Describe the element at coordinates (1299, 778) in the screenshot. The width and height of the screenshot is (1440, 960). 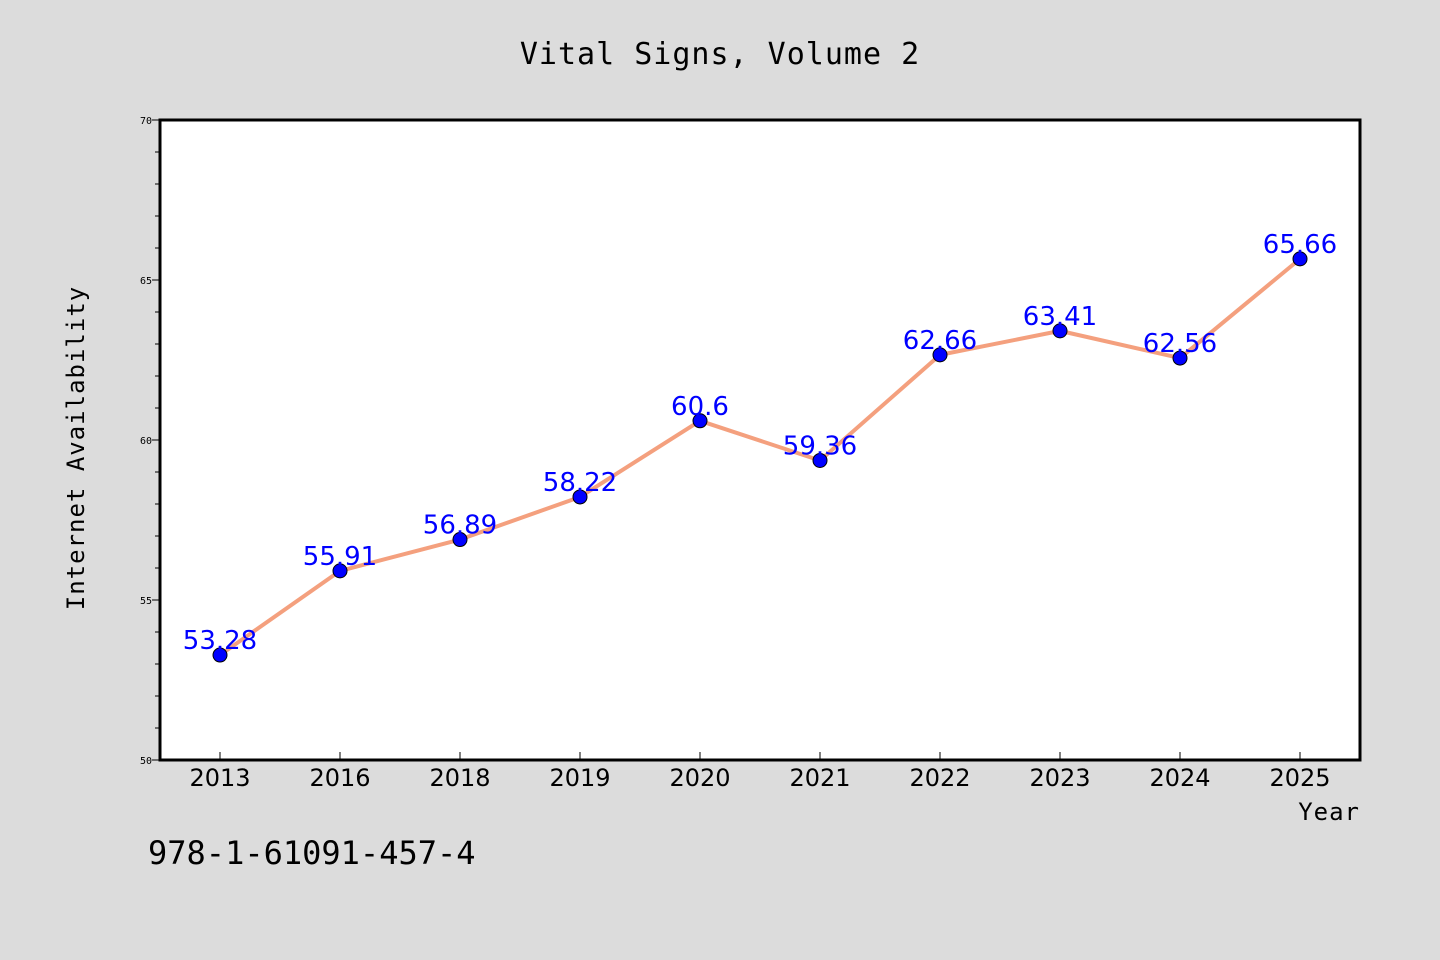
I see `x-tick-label: 2025` at that location.